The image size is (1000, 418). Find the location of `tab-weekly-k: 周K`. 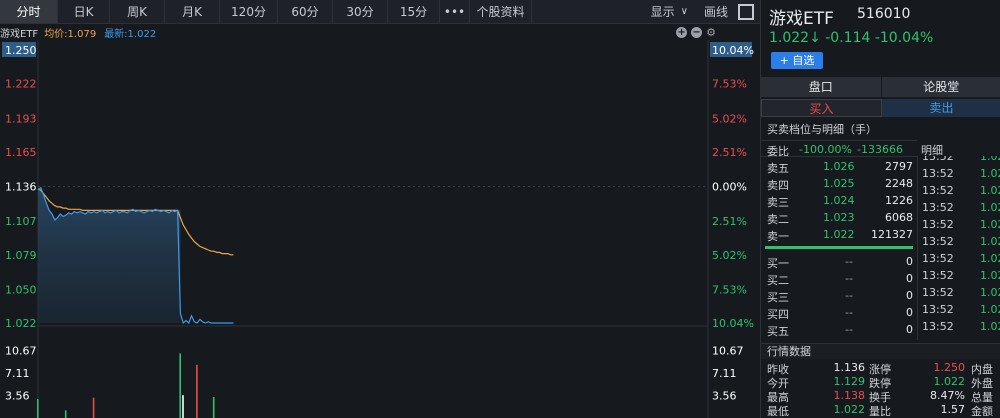

tab-weekly-k: 周K is located at coordinates (137, 11).